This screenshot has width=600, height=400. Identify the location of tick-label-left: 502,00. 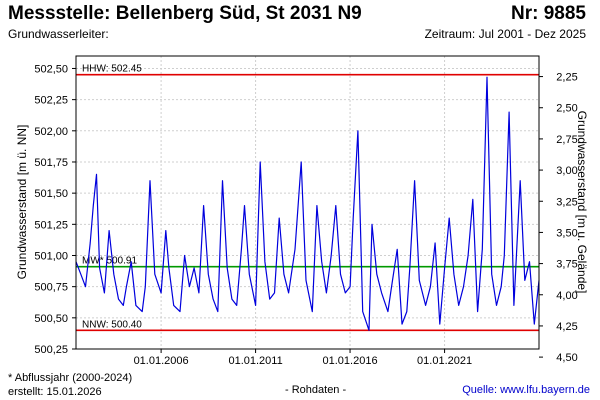
(51, 132).